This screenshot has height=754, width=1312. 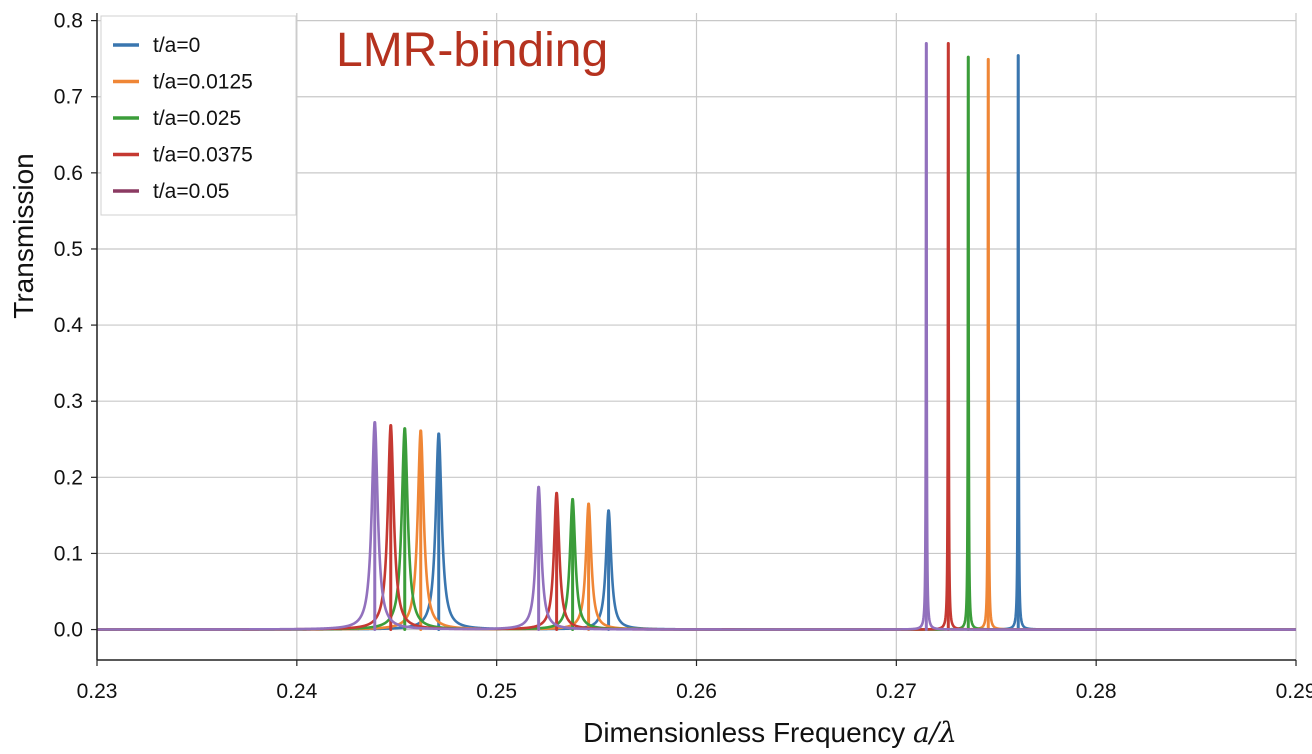 I want to click on x-axis-label-text: Dimensionless Frequency, so click(x=744, y=732).